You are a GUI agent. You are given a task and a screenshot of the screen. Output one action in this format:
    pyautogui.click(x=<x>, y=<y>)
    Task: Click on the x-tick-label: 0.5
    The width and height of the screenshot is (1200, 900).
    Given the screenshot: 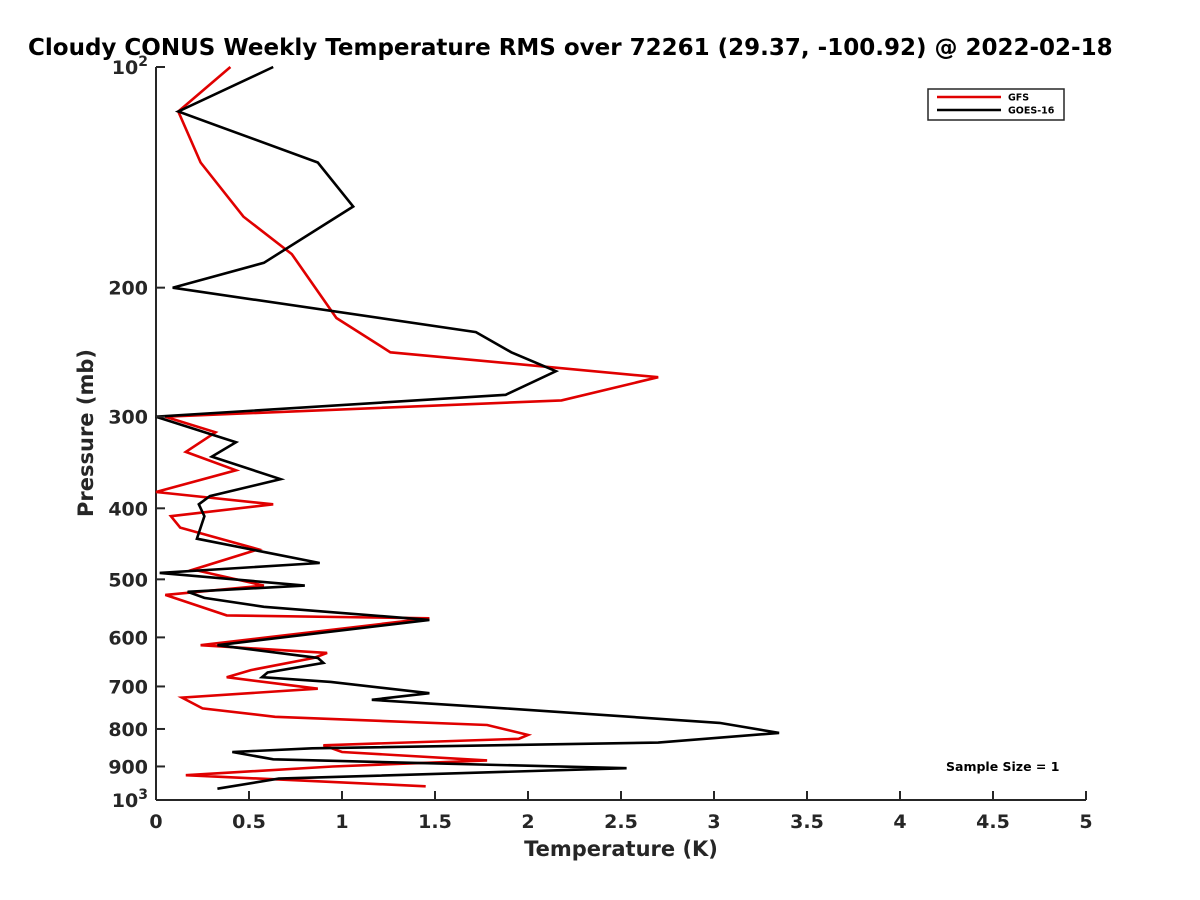 What is the action you would take?
    pyautogui.click(x=249, y=822)
    